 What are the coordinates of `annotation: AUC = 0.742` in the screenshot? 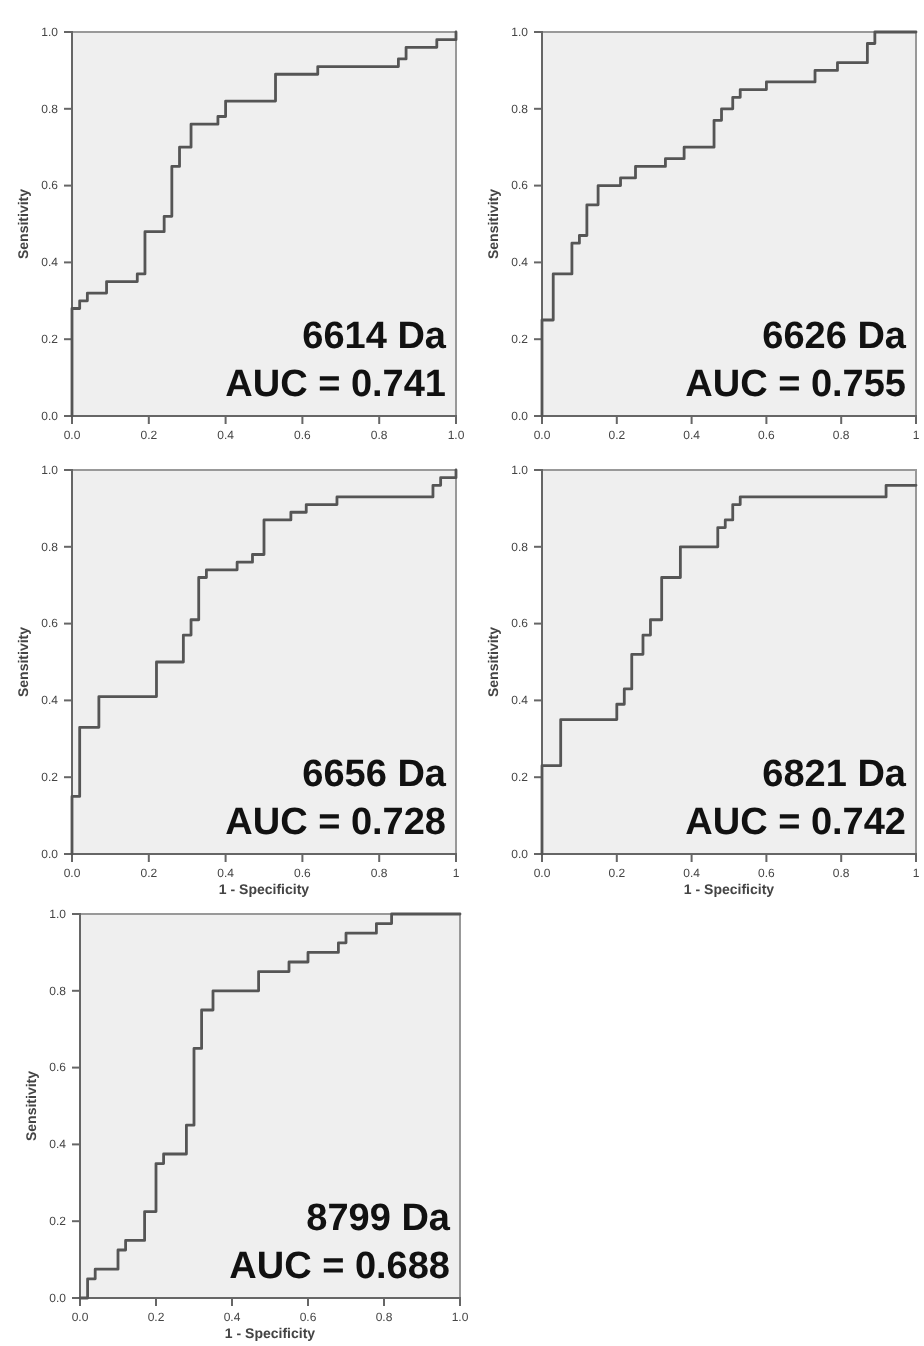 It's located at (795, 823).